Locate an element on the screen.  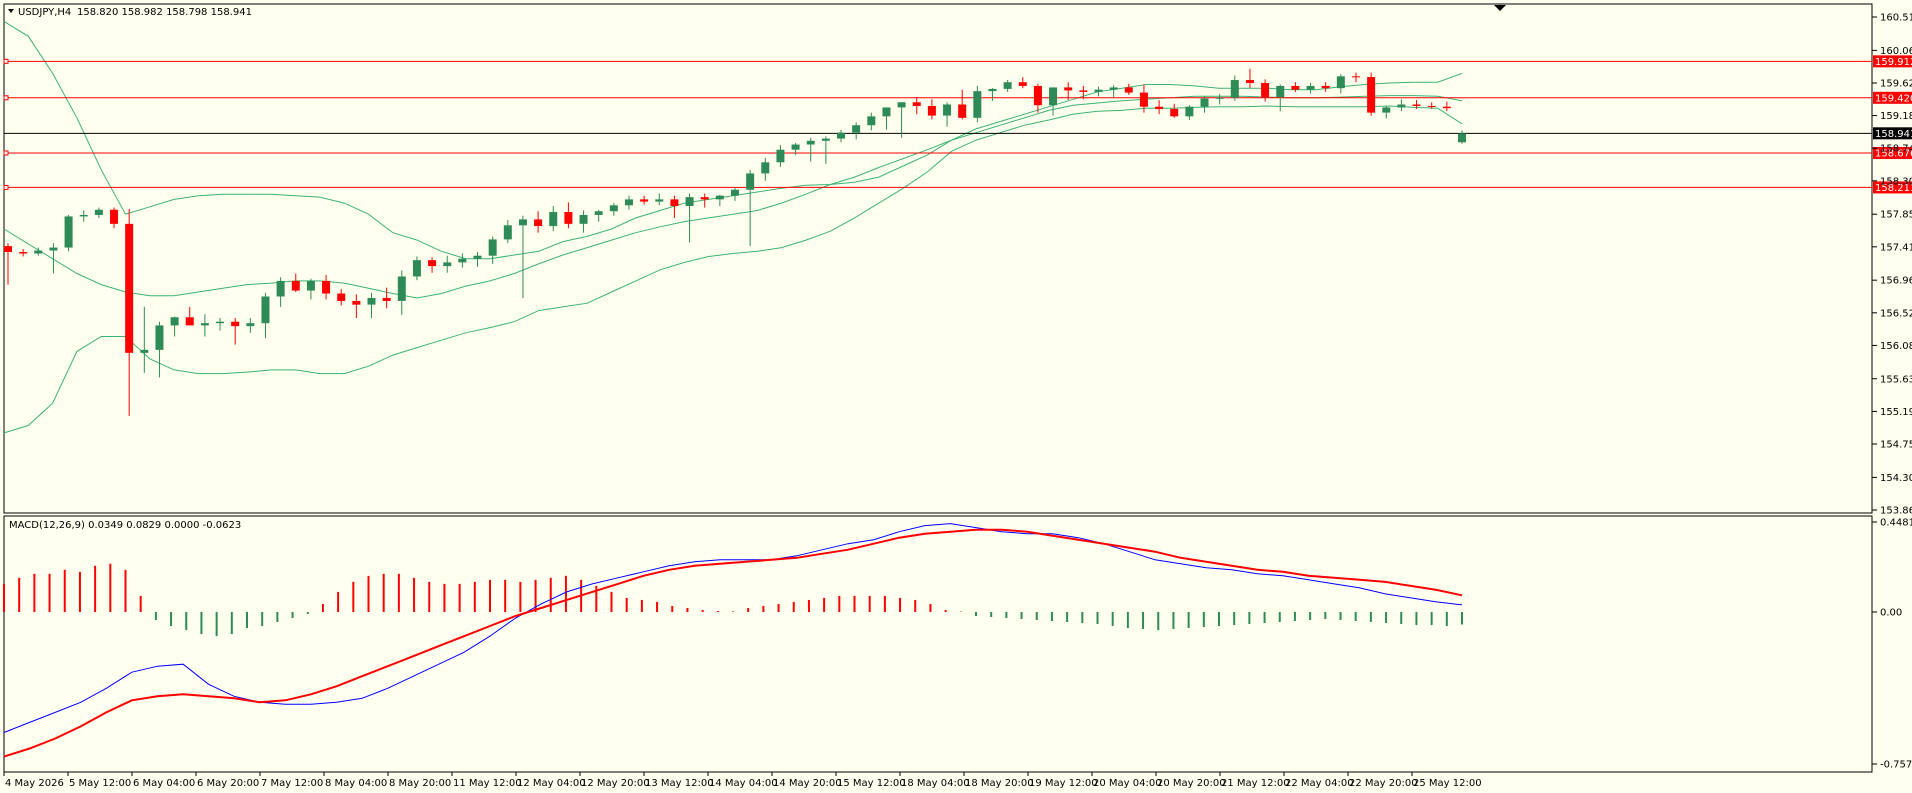
current-price-tag is located at coordinates (1892, 133).